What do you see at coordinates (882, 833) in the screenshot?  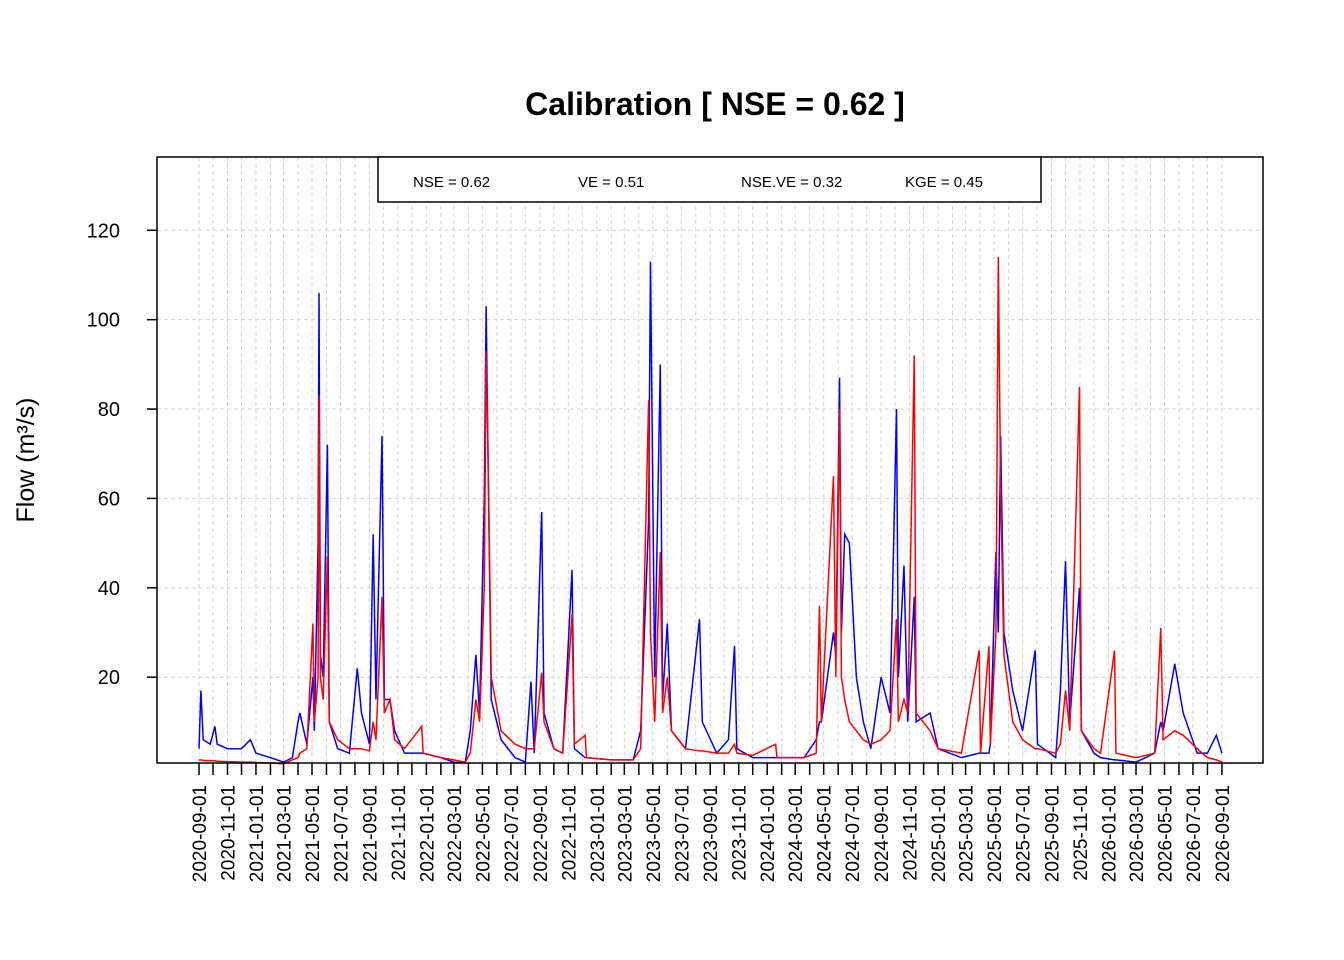 I see `x-tick-label: 2024-09-01` at bounding box center [882, 833].